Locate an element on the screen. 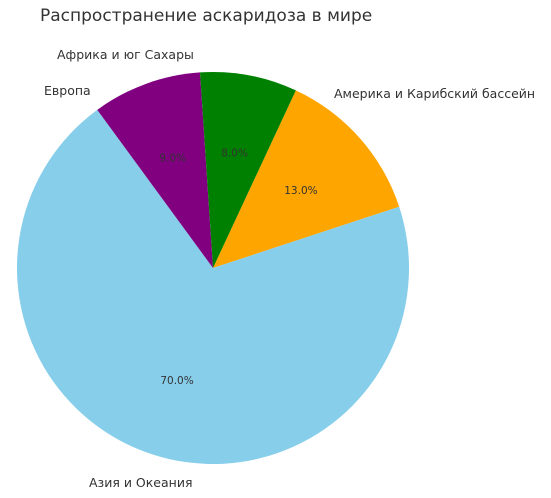 This screenshot has width=551, height=498. pie-slice-америка-и-карибский-бассейн is located at coordinates (306, 179).